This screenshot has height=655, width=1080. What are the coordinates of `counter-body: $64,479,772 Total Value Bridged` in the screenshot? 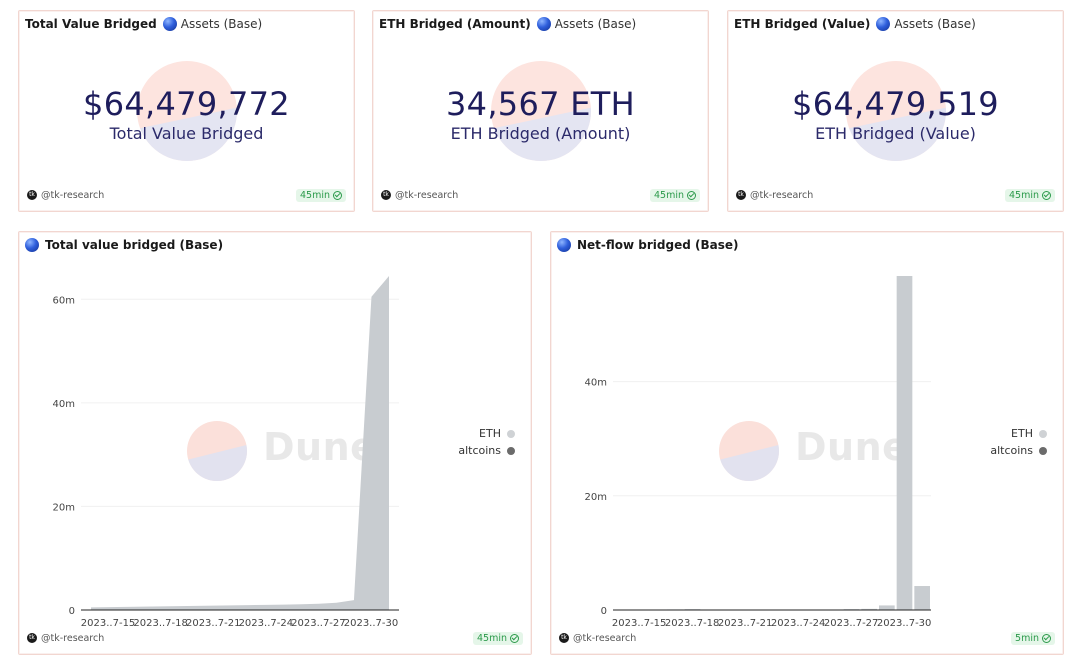 It's located at (186, 111).